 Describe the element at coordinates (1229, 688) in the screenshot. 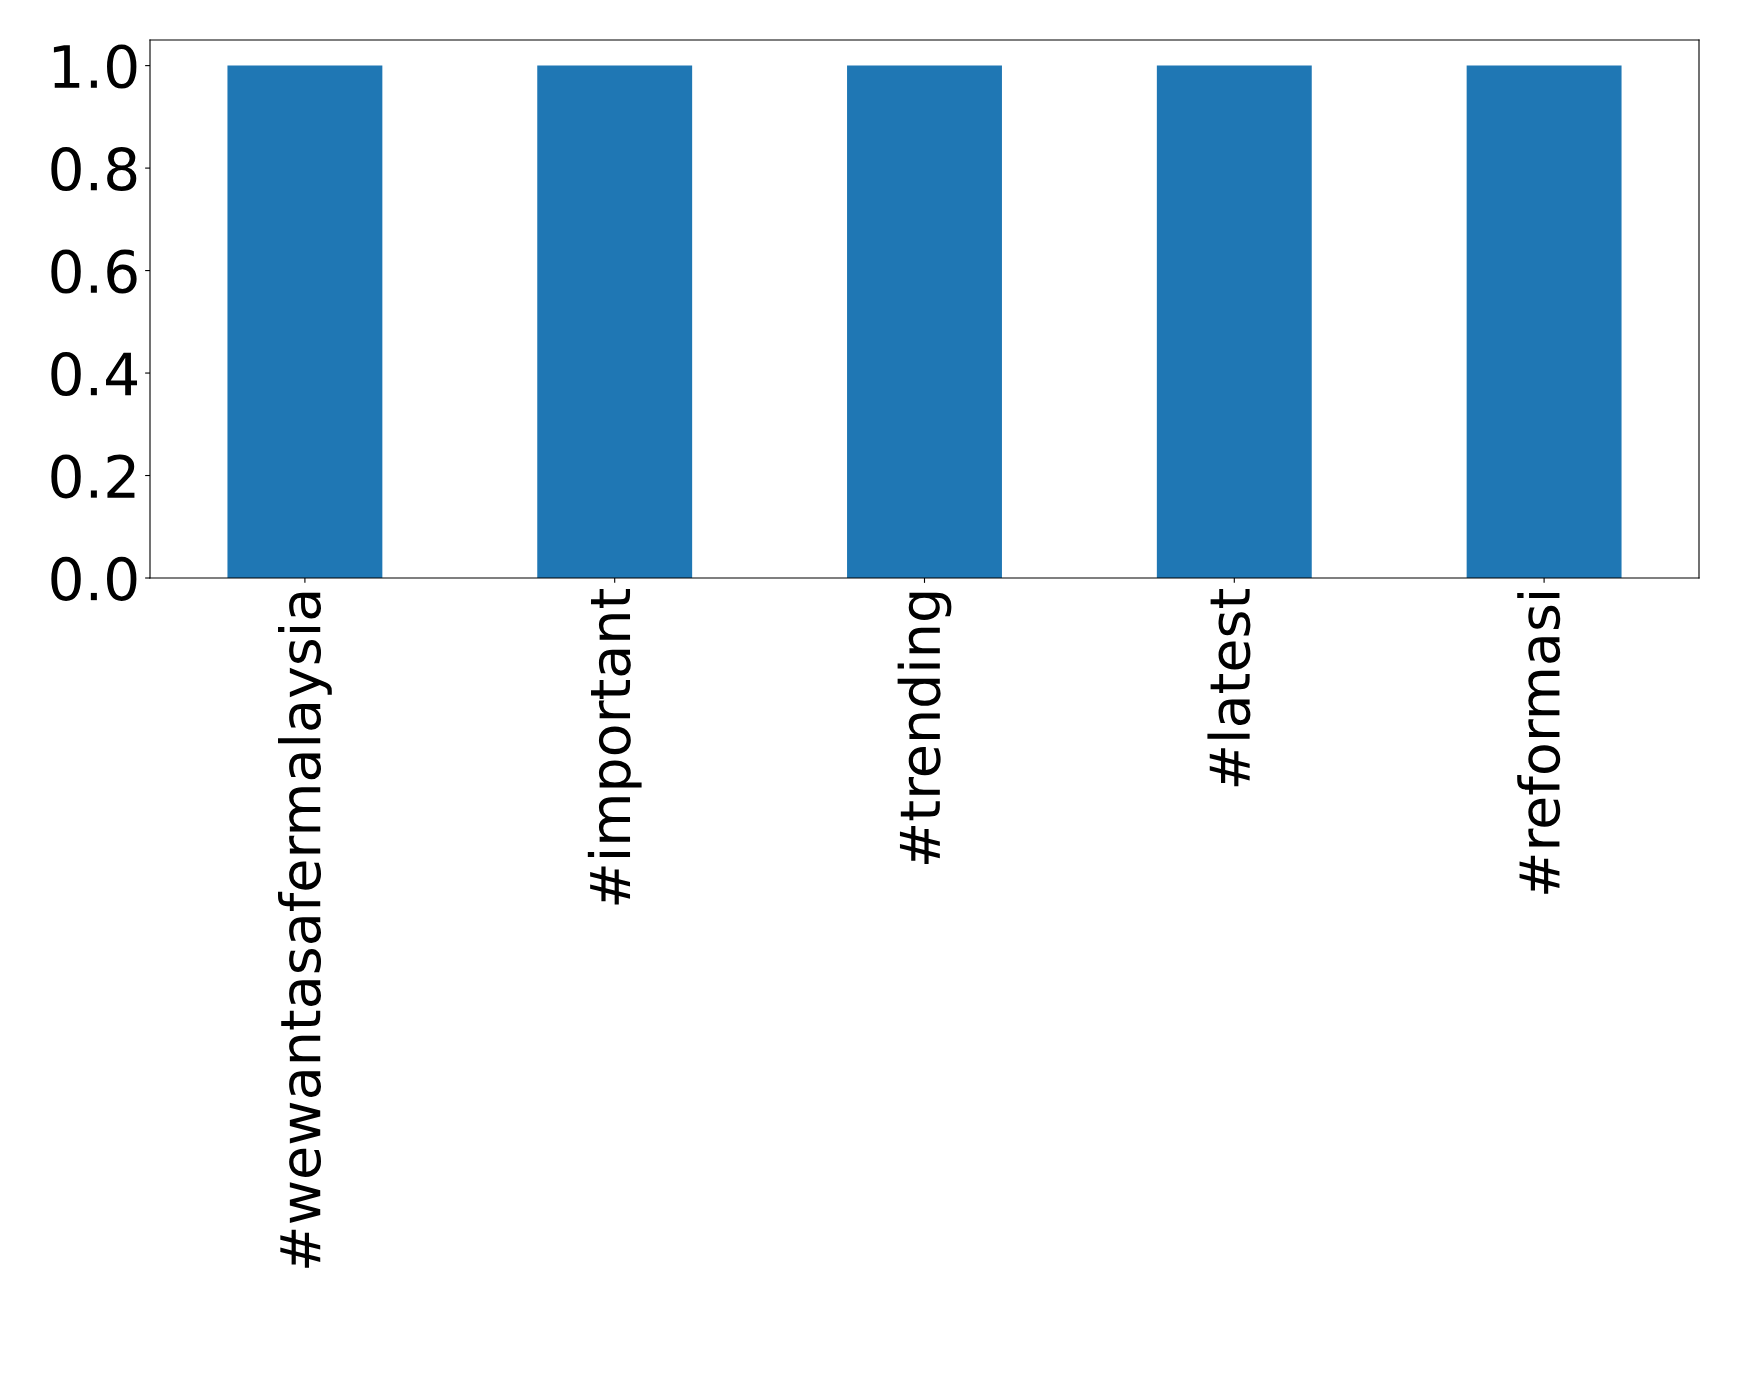

I see `x-tick-label: #latest` at that location.